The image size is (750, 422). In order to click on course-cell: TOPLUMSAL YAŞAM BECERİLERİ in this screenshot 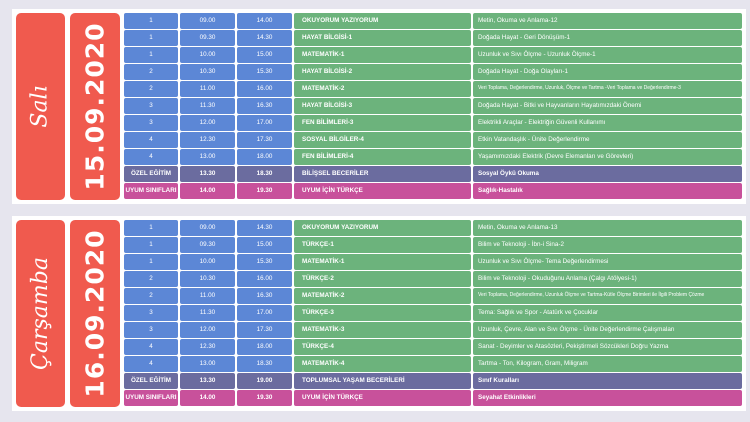, I will do `click(382, 381)`.